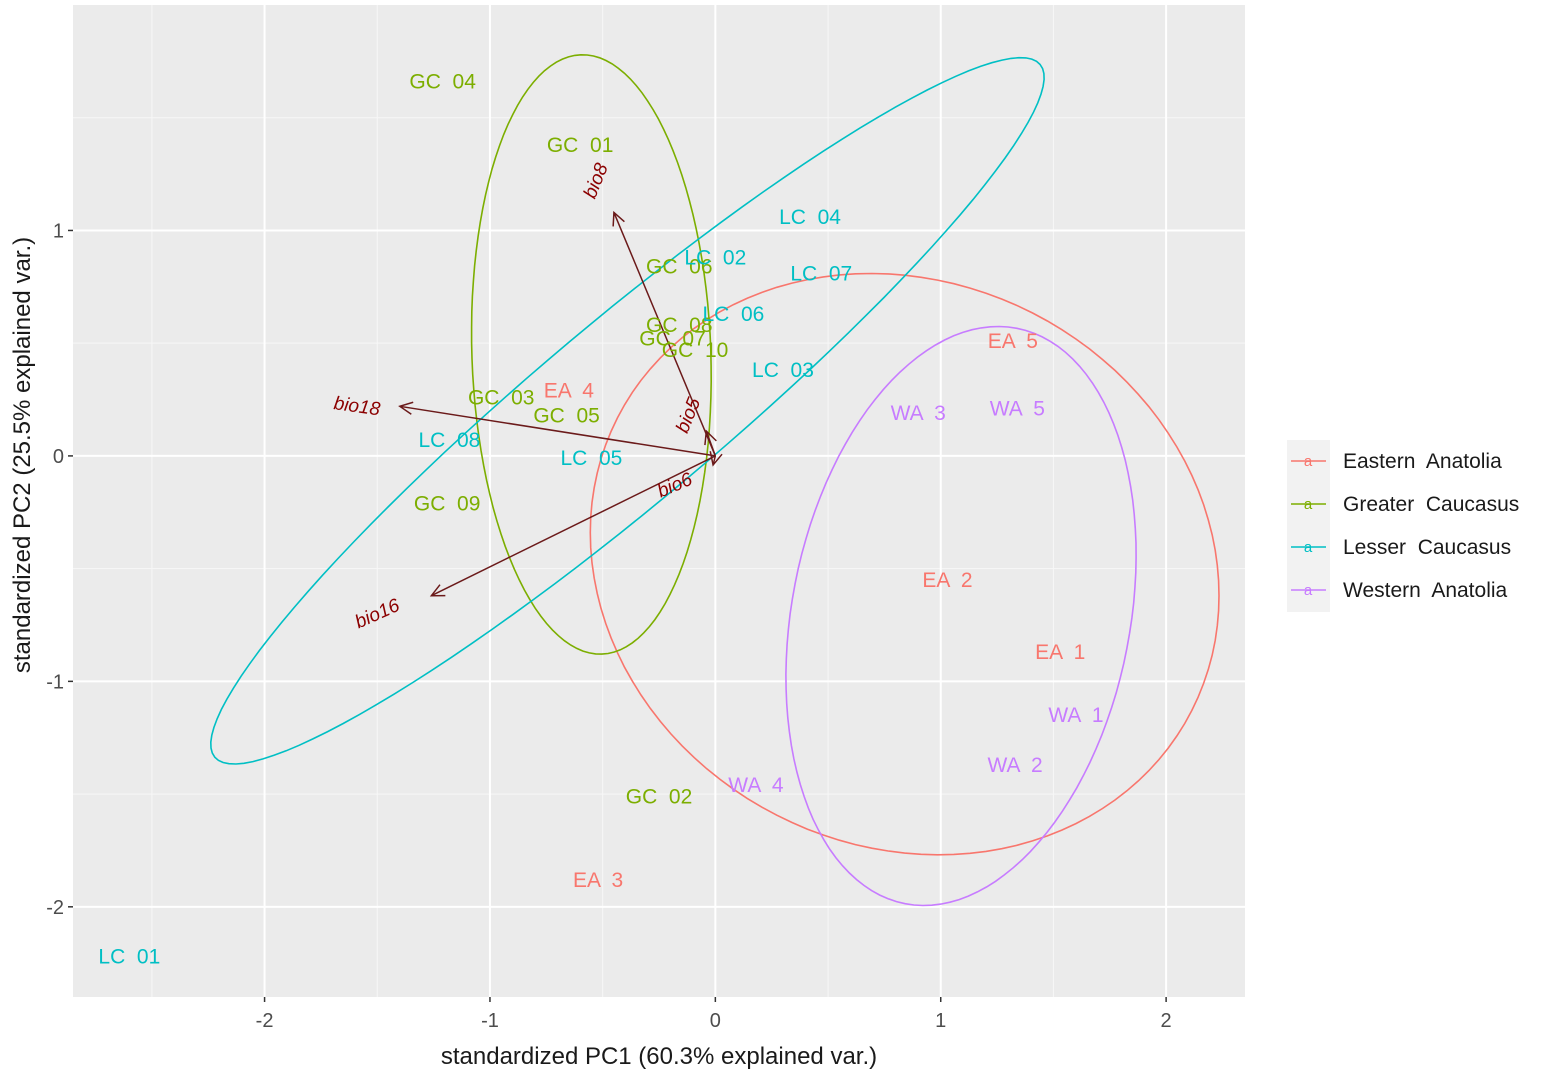  I want to click on x-axis-ticks: -2 -1 0 1 2, so click(714, 1014).